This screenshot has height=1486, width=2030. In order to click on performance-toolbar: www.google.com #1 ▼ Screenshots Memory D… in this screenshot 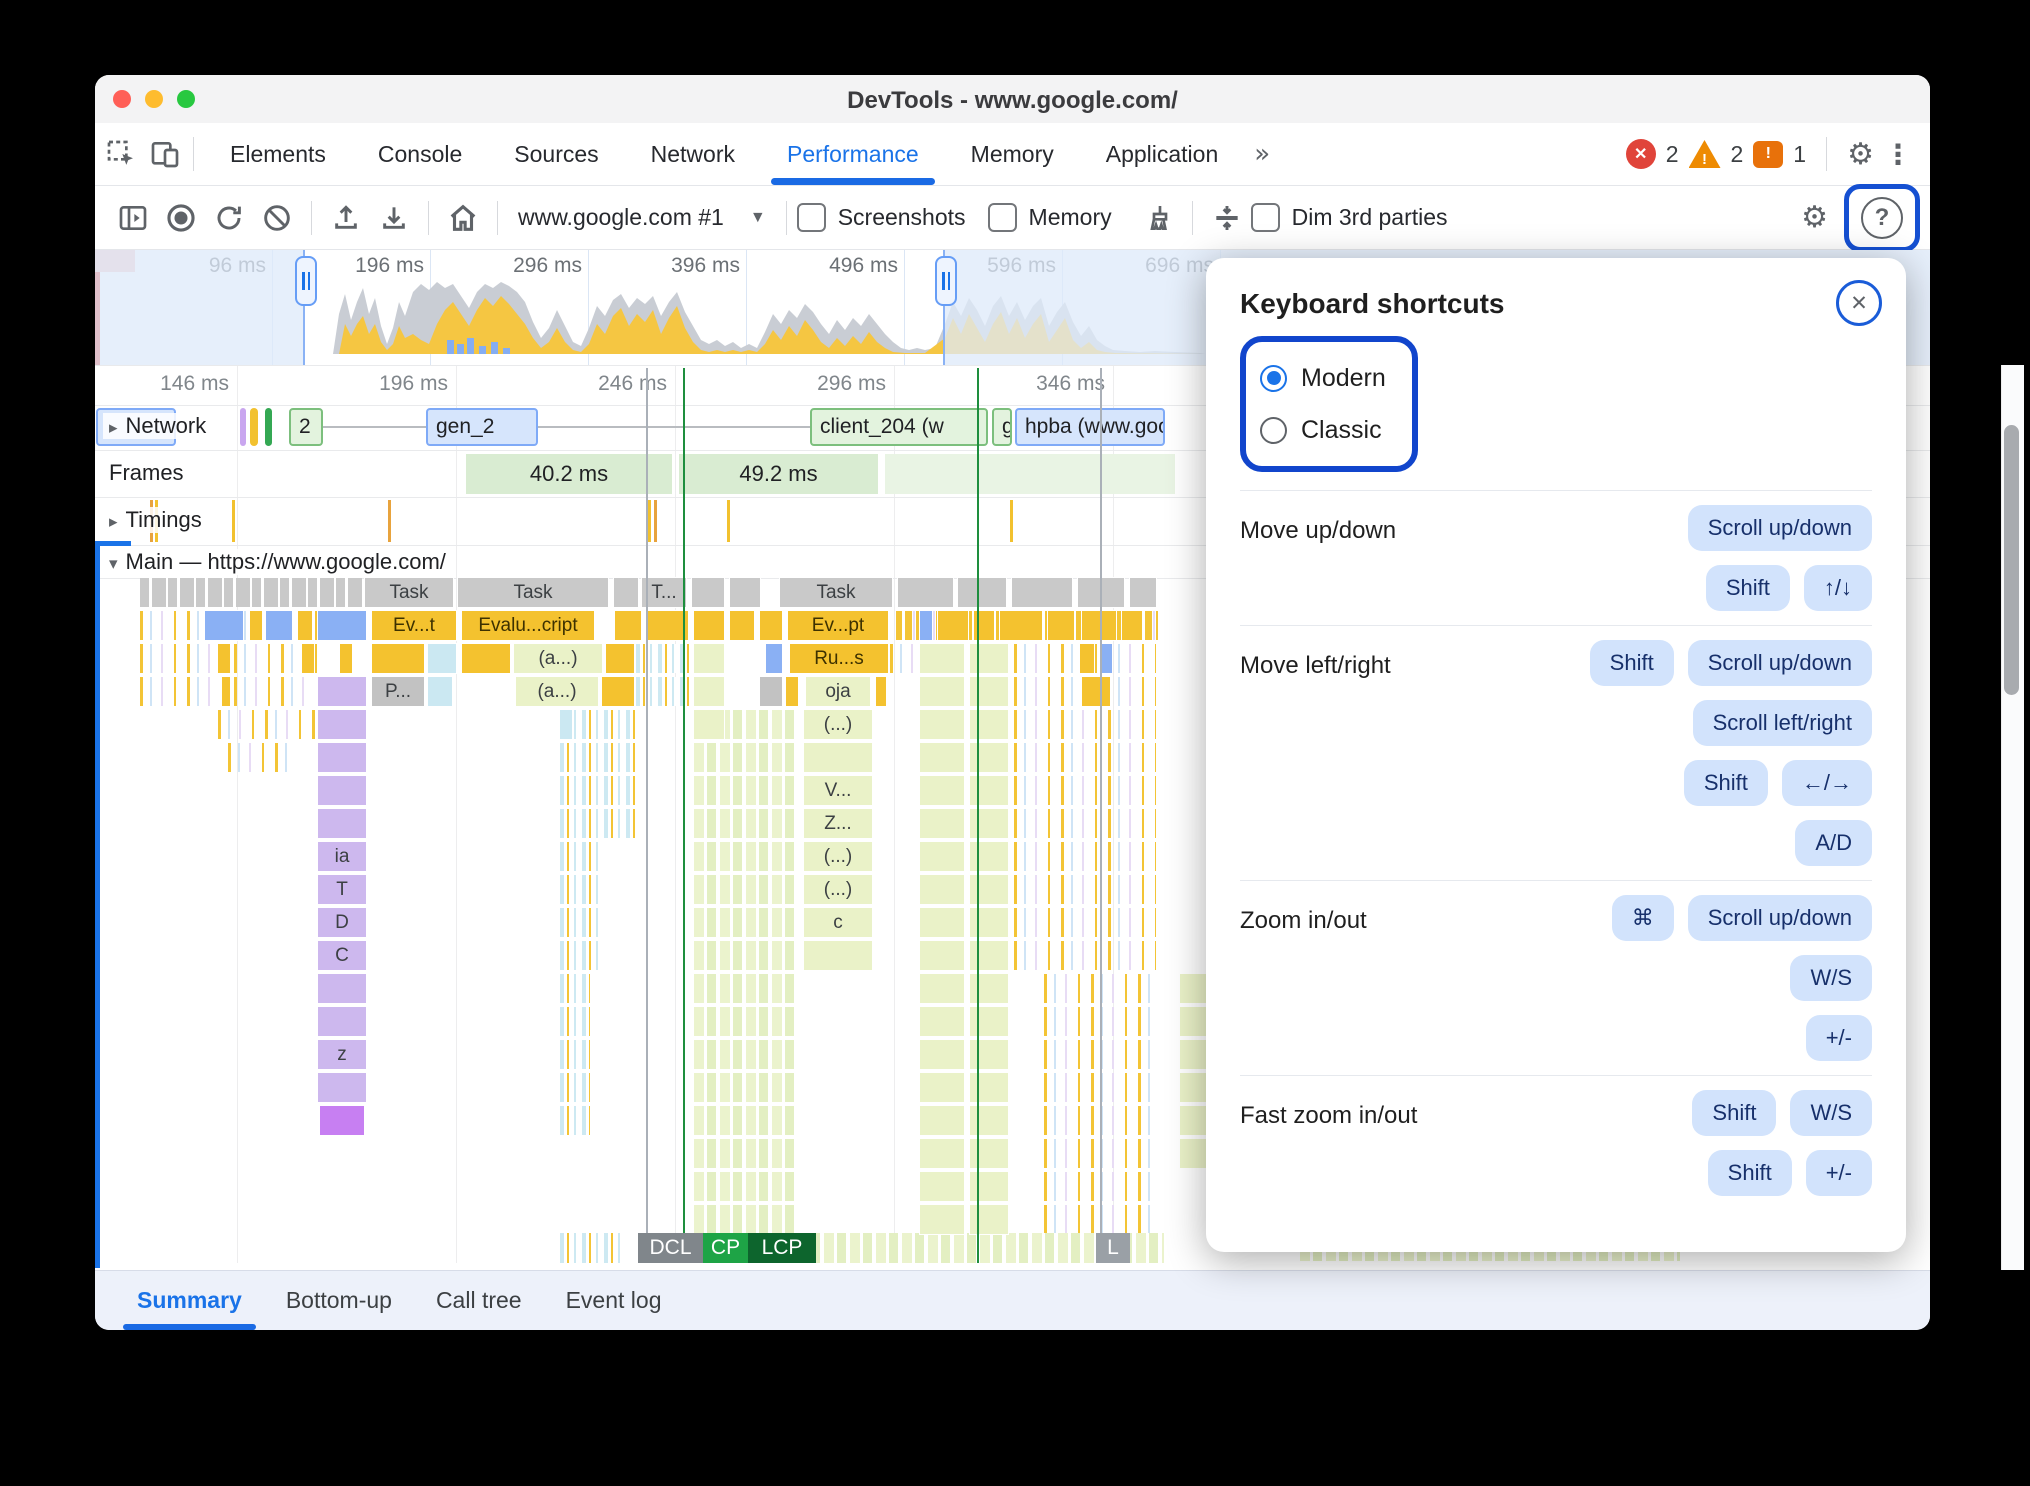, I will do `click(1012, 217)`.